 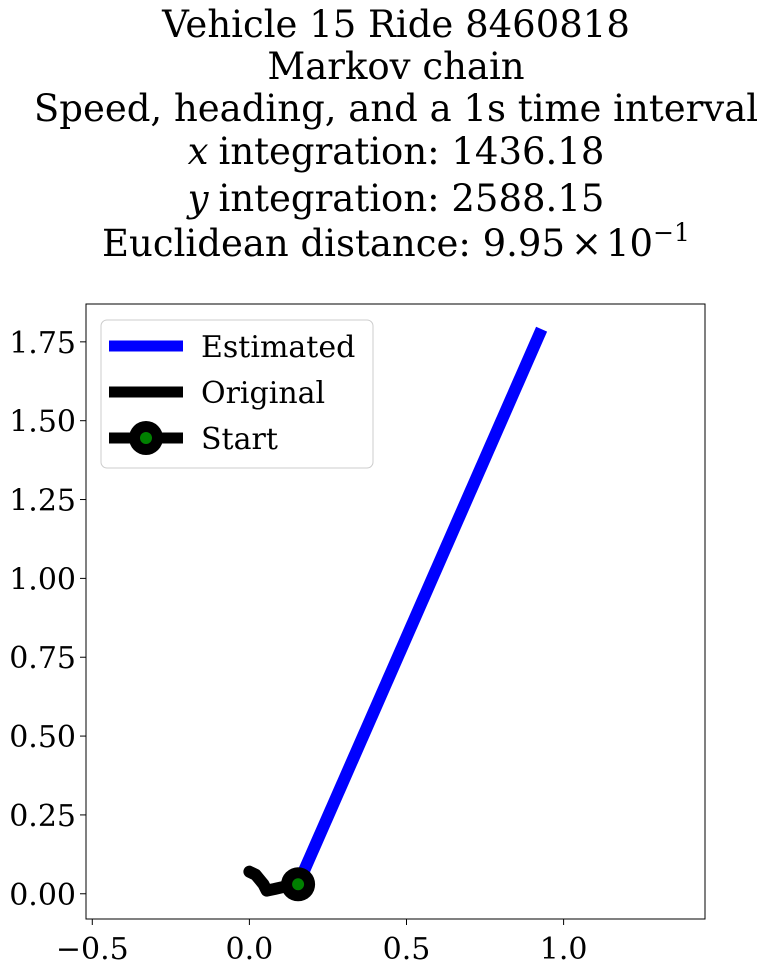 What do you see at coordinates (564, 949) in the screenshot?
I see `x-tick-label: 1.0` at bounding box center [564, 949].